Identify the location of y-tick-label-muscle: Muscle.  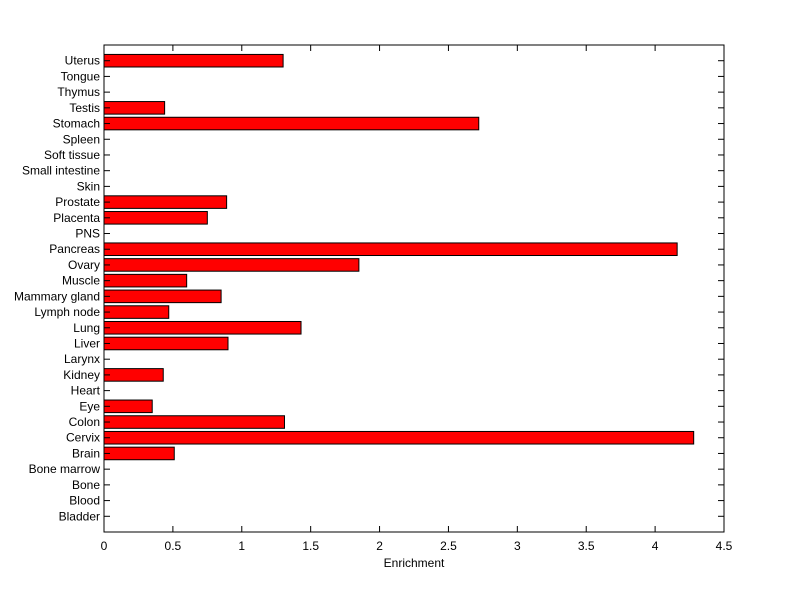
(81, 281).